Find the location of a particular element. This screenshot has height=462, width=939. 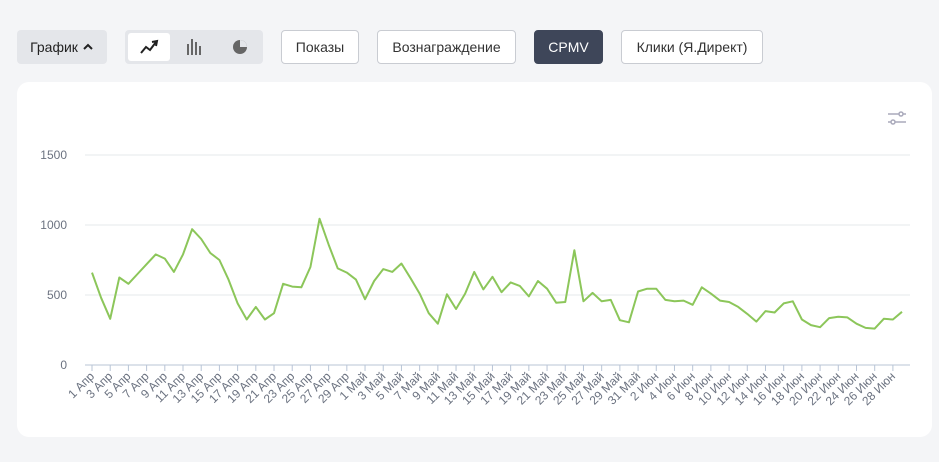

bar-type is located at coordinates (194, 47).